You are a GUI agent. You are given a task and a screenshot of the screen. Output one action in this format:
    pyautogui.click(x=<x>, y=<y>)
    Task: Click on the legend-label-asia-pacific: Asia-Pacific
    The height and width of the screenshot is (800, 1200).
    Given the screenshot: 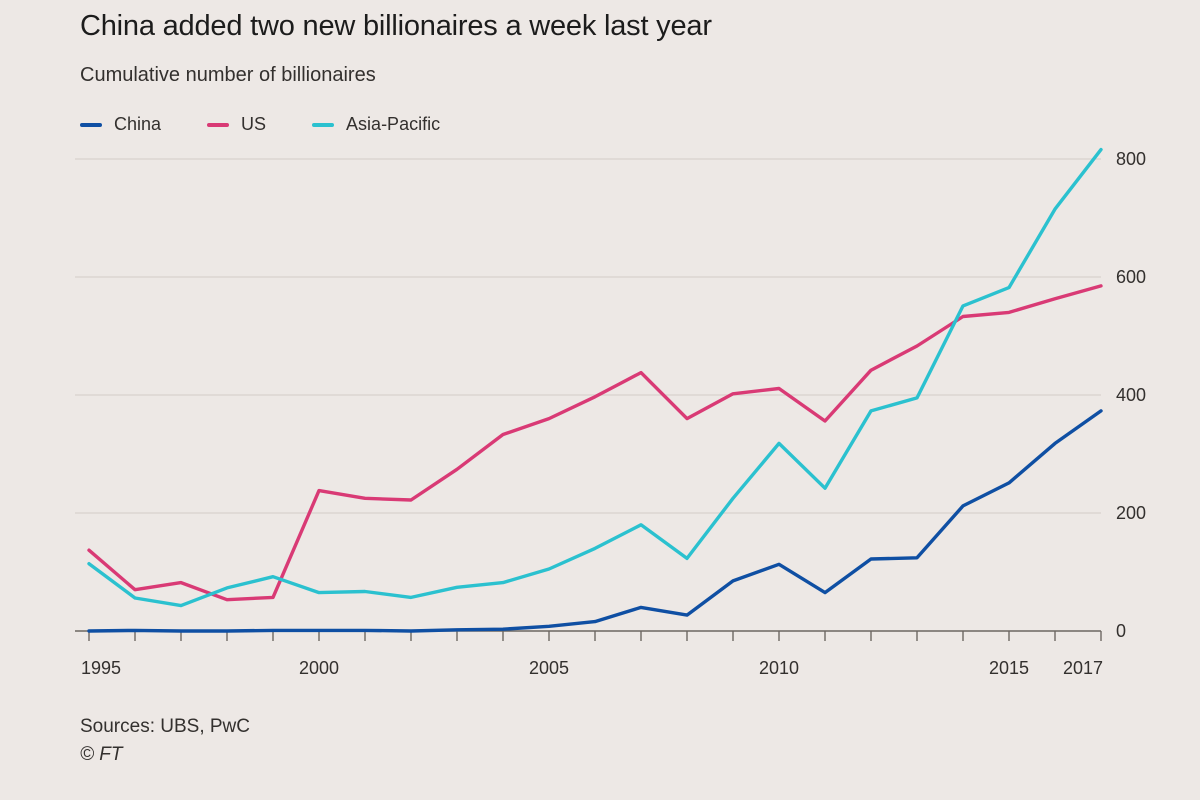 What is the action you would take?
    pyautogui.click(x=393, y=124)
    